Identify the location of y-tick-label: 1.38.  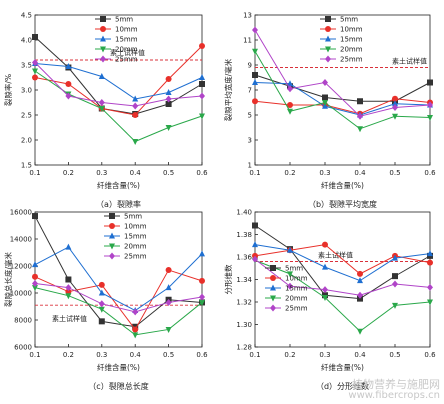
(244, 235).